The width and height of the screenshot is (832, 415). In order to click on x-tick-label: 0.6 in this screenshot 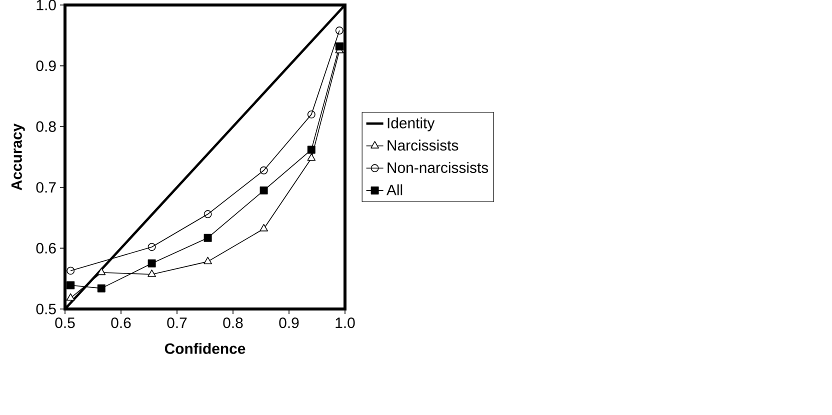, I will do `click(121, 323)`.